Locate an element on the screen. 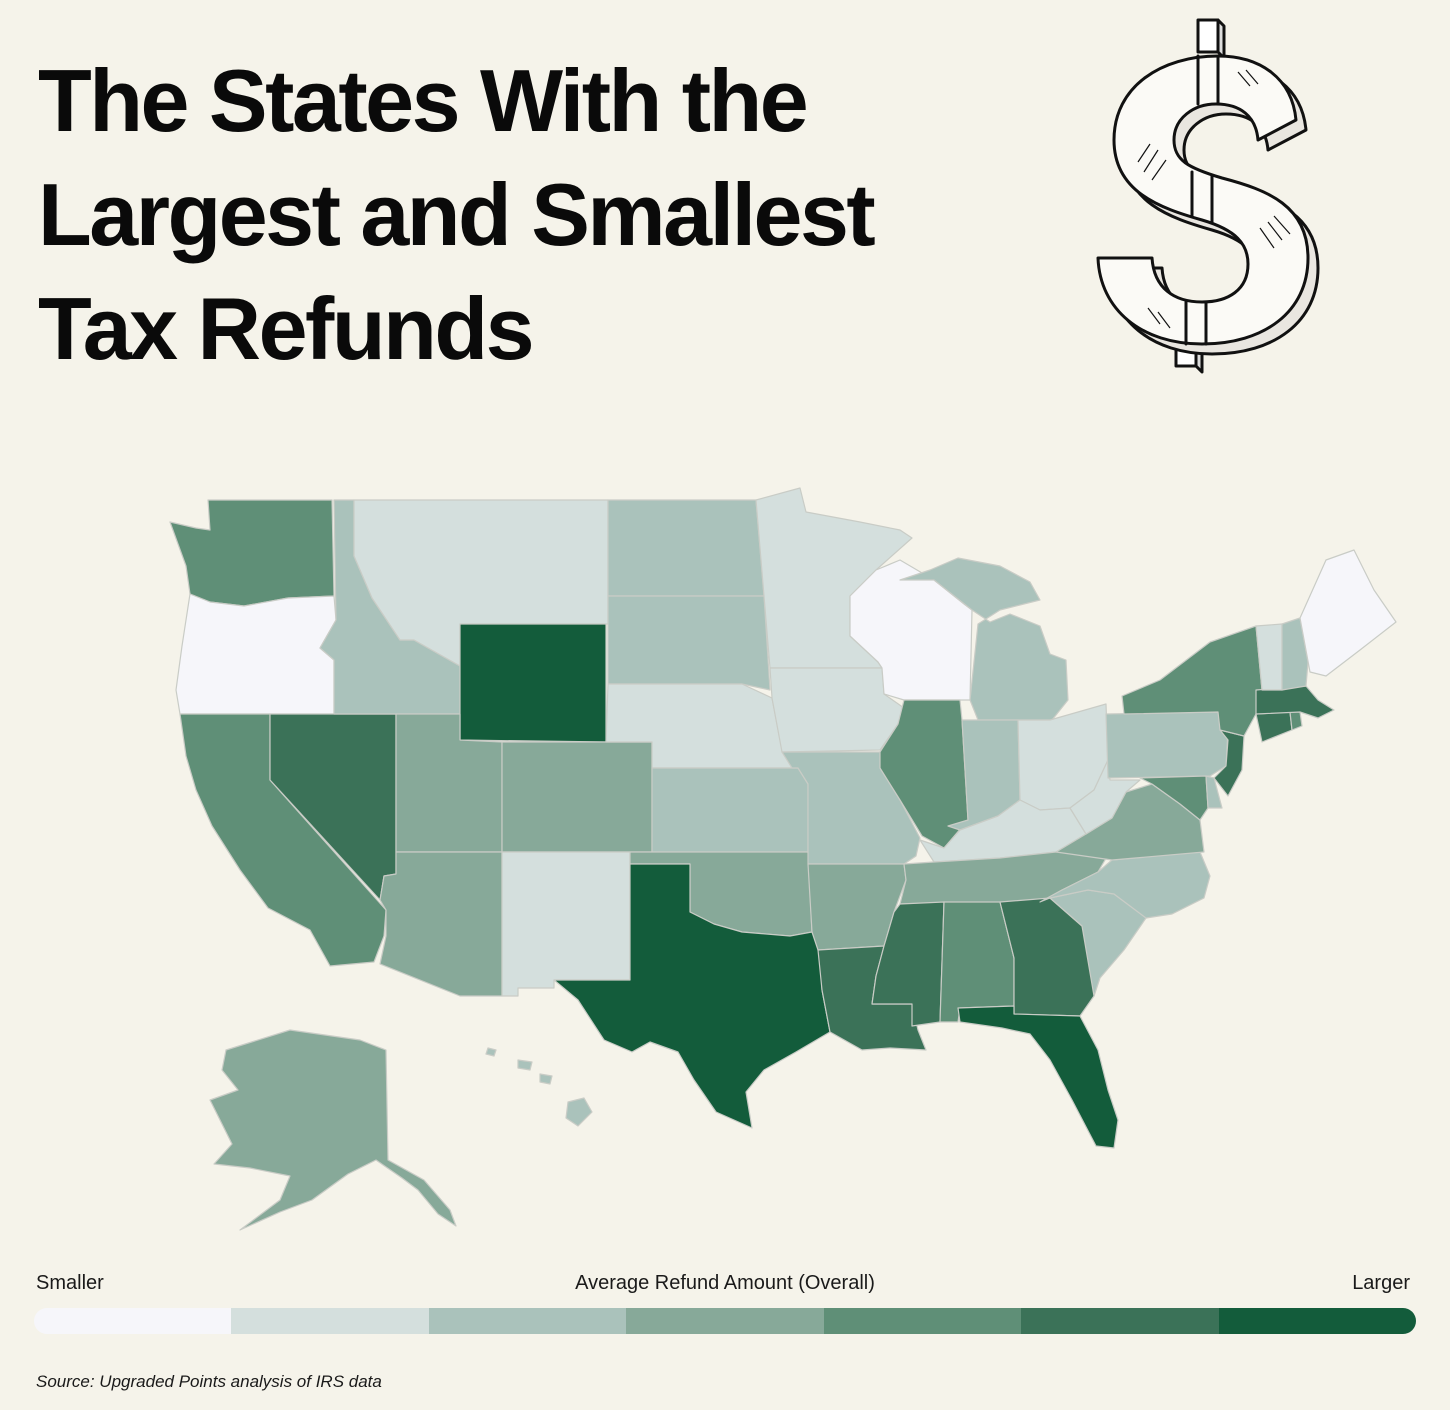  state-florida is located at coordinates (1038, 1077).